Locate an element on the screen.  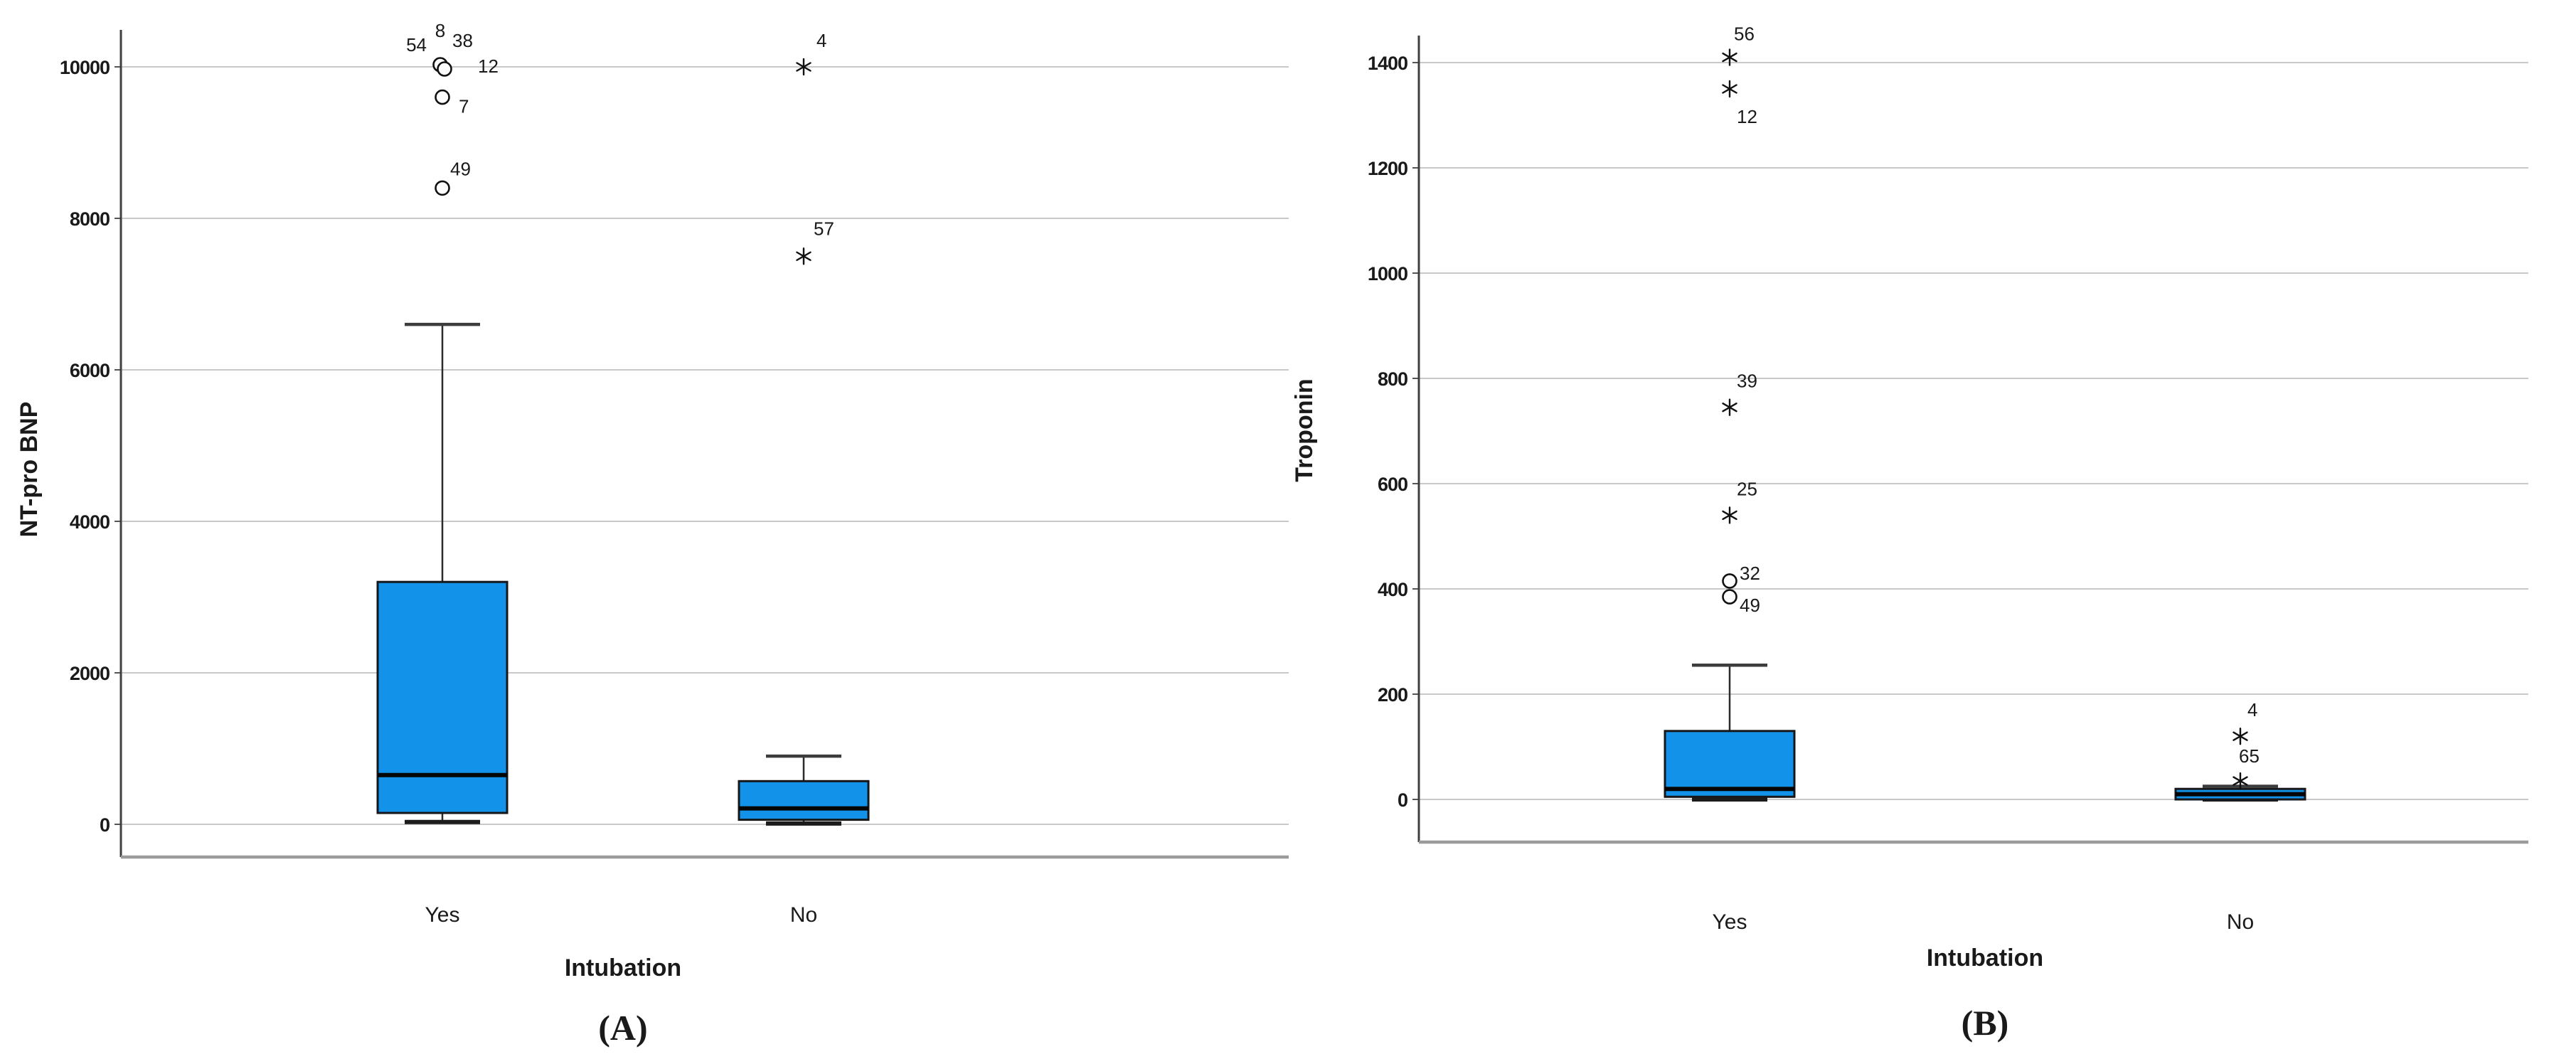
box-group-no: 4 65 is located at coordinates (2240, 750).